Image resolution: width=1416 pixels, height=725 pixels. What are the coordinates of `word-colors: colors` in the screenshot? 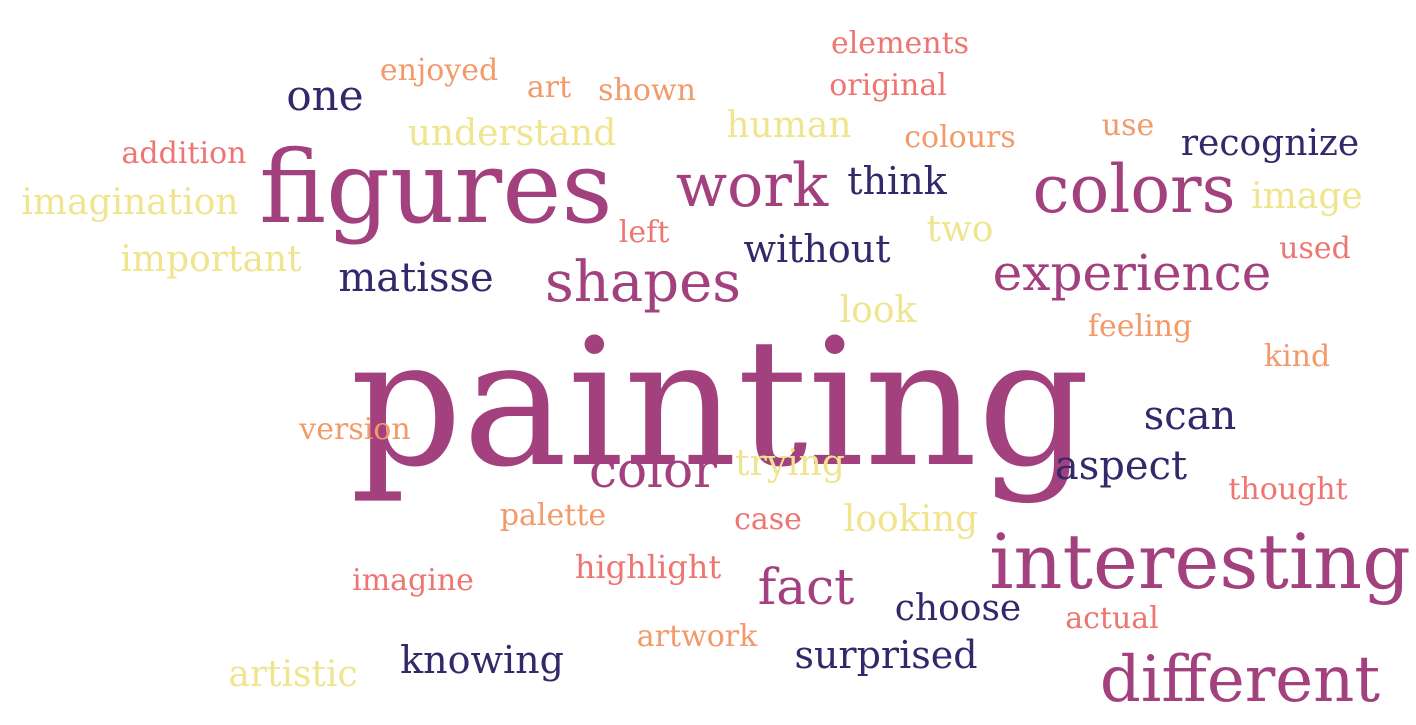 It's located at (1134, 189).